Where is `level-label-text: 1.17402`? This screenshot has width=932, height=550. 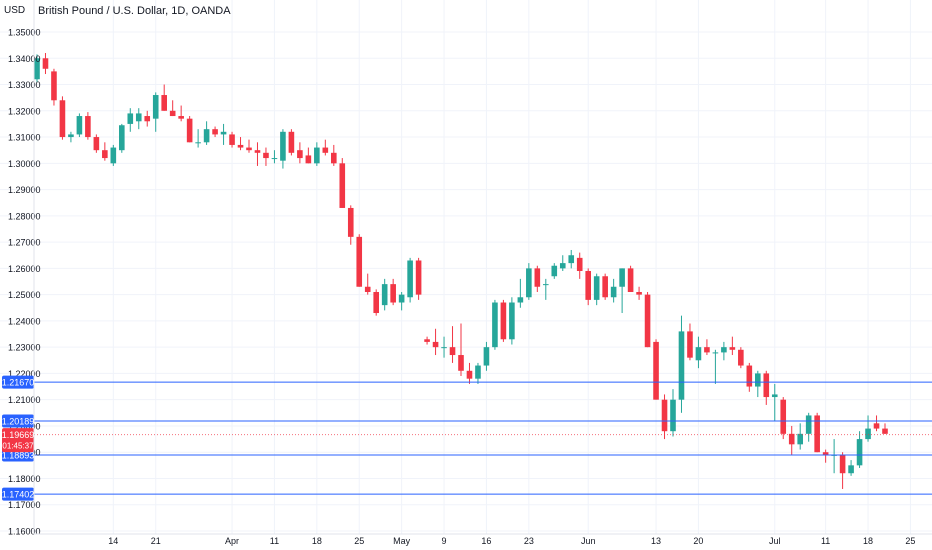
level-label-text: 1.17402 is located at coordinates (18, 494).